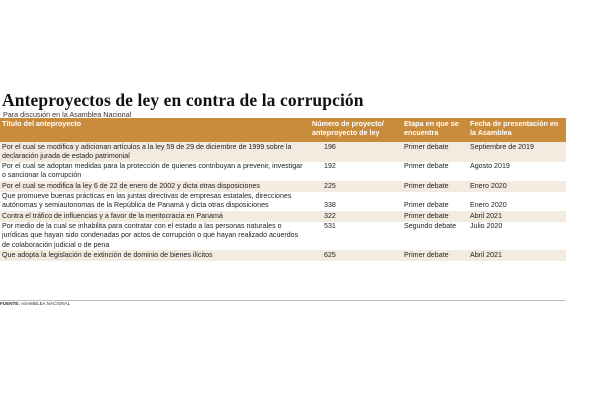 Image resolution: width=591 pixels, height=400 pixels. I want to click on cell-numero: 192, so click(330, 166).